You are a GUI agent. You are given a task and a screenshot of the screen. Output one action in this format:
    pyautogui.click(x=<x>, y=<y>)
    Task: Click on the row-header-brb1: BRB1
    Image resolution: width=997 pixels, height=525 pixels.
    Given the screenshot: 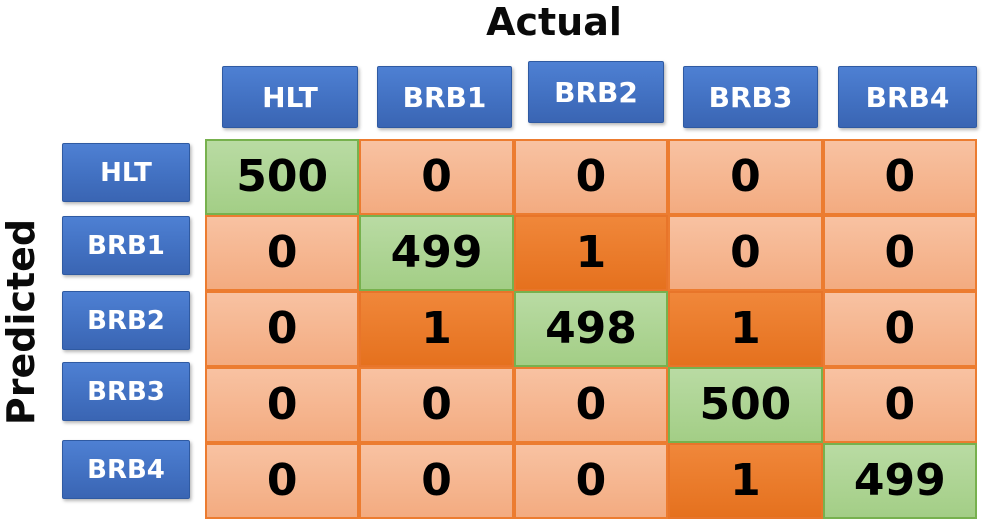 What is the action you would take?
    pyautogui.click(x=126, y=245)
    